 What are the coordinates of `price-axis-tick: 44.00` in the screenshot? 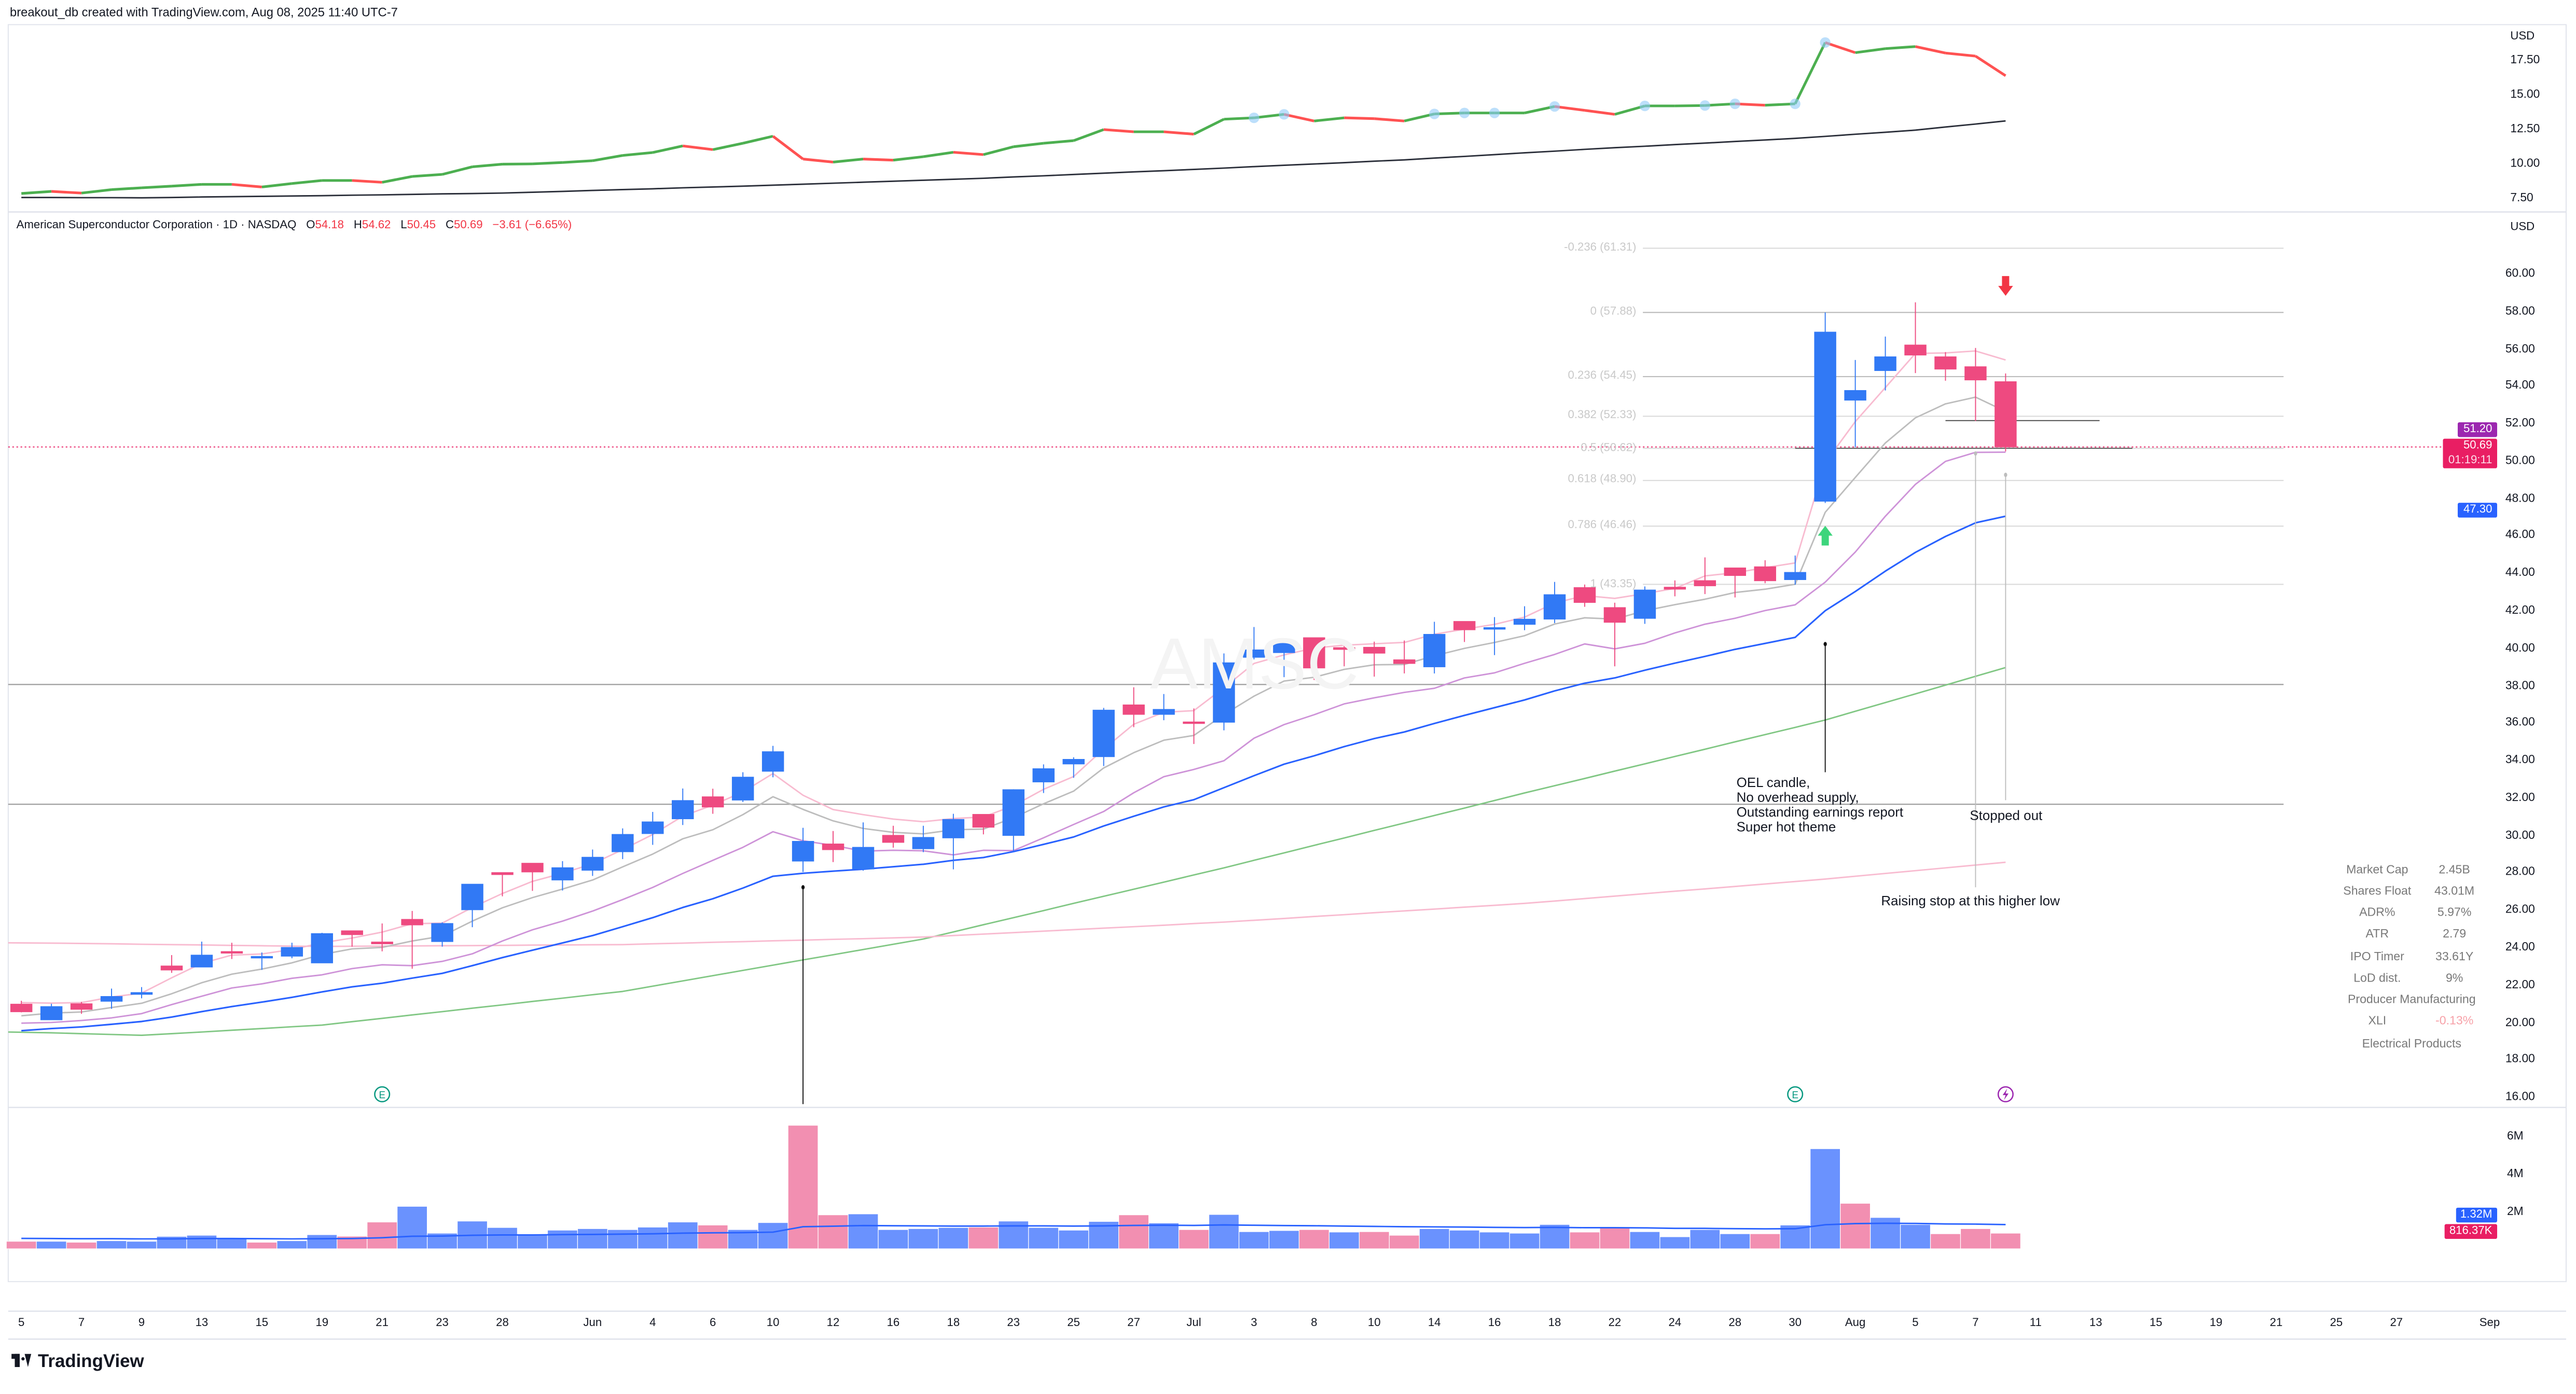 It's located at (2520, 572).